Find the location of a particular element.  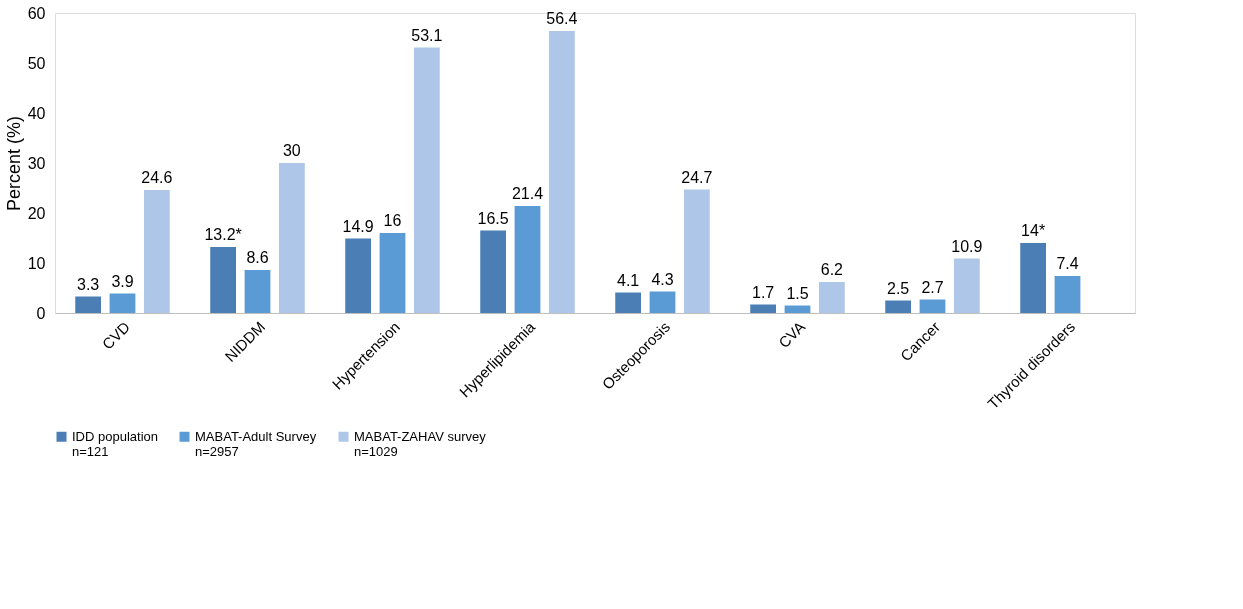

data-label: 2.7 is located at coordinates (932, 287).